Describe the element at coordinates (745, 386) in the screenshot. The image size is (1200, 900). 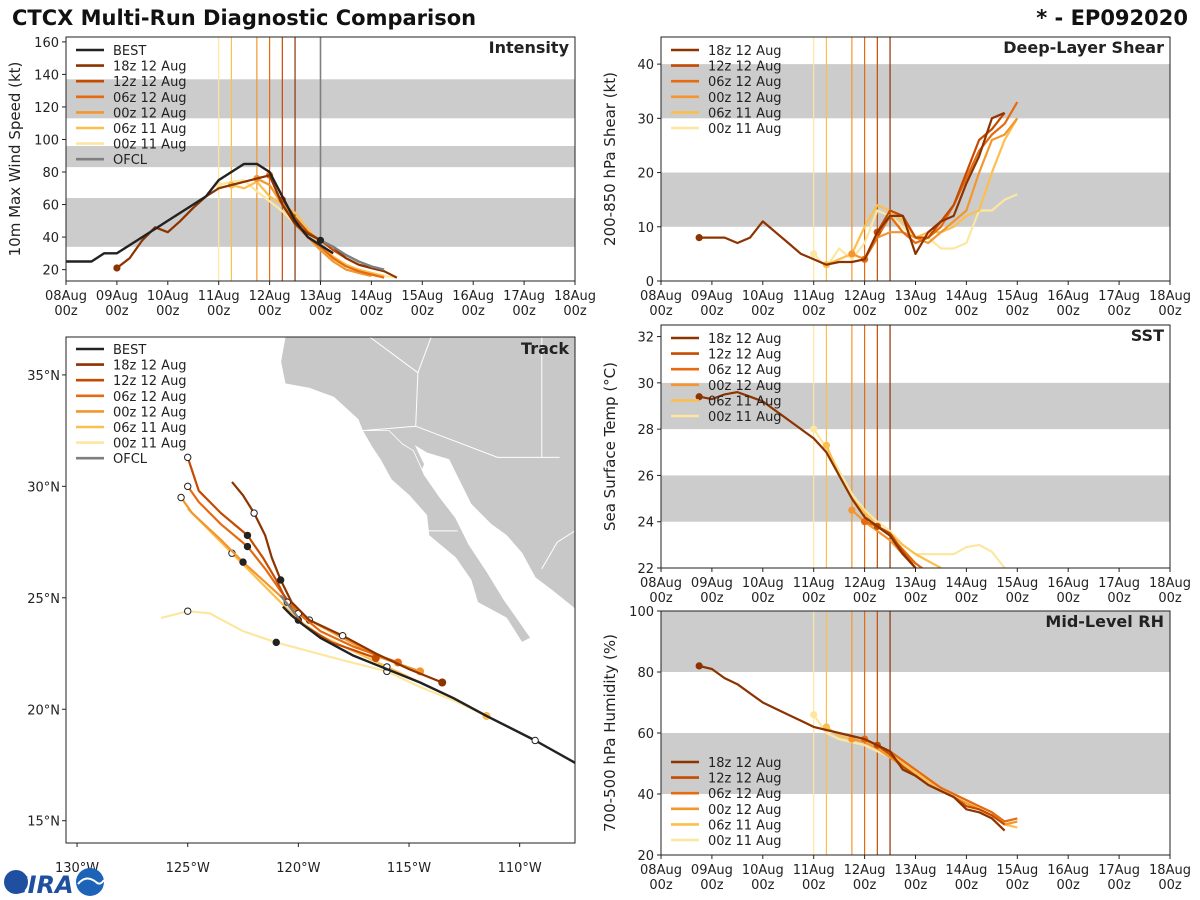
I see `sst-legend-label: 00z 12 Aug` at that location.